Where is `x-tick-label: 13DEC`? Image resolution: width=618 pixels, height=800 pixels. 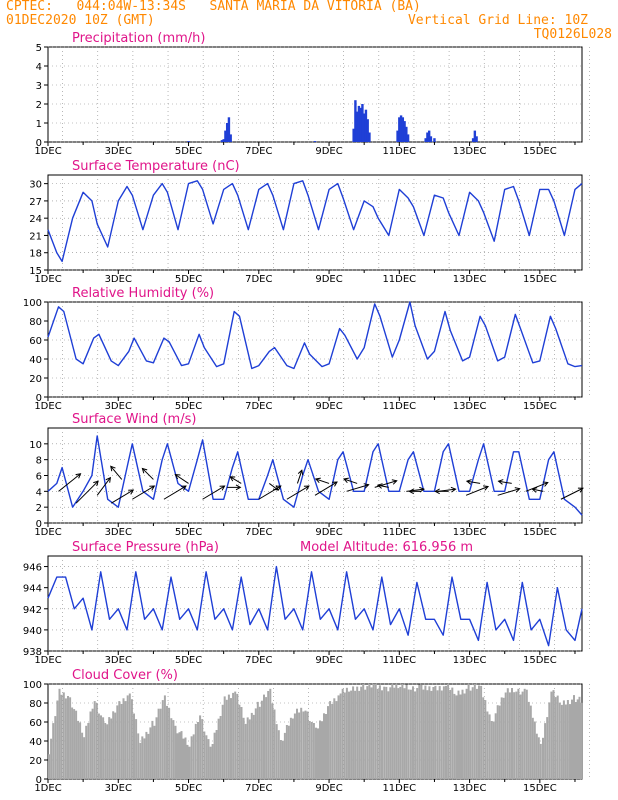
x-tick-label: 13DEC is located at coordinates (470, 660).